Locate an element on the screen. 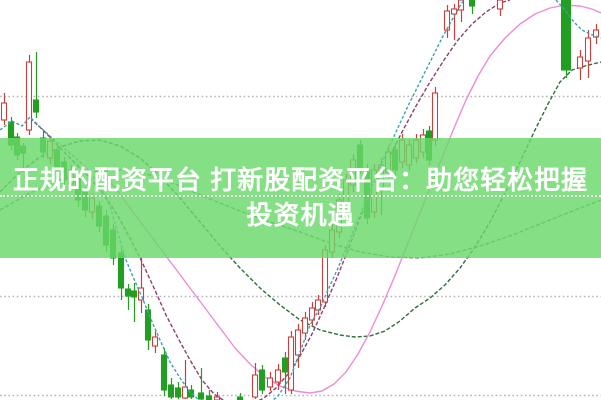  banner-gridline-dots is located at coordinates (300, 196).